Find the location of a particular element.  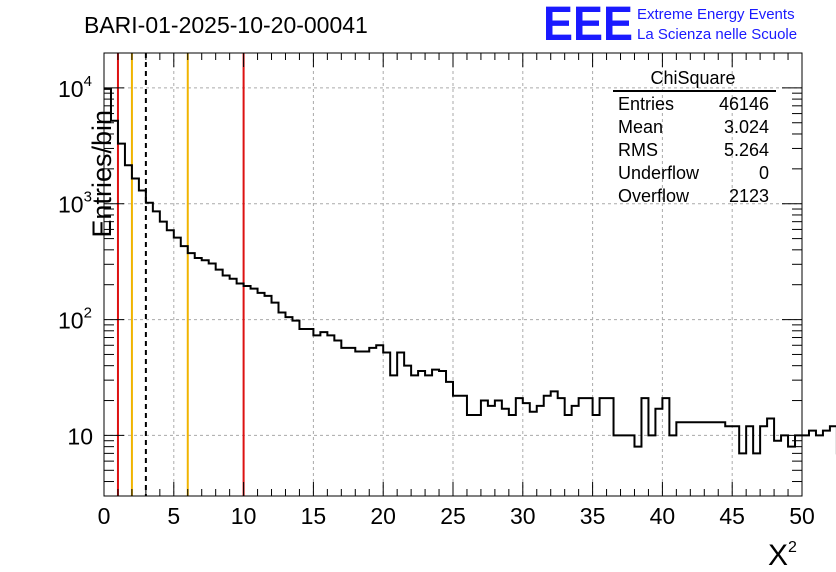

x-tick-label: 30 is located at coordinates (523, 516).